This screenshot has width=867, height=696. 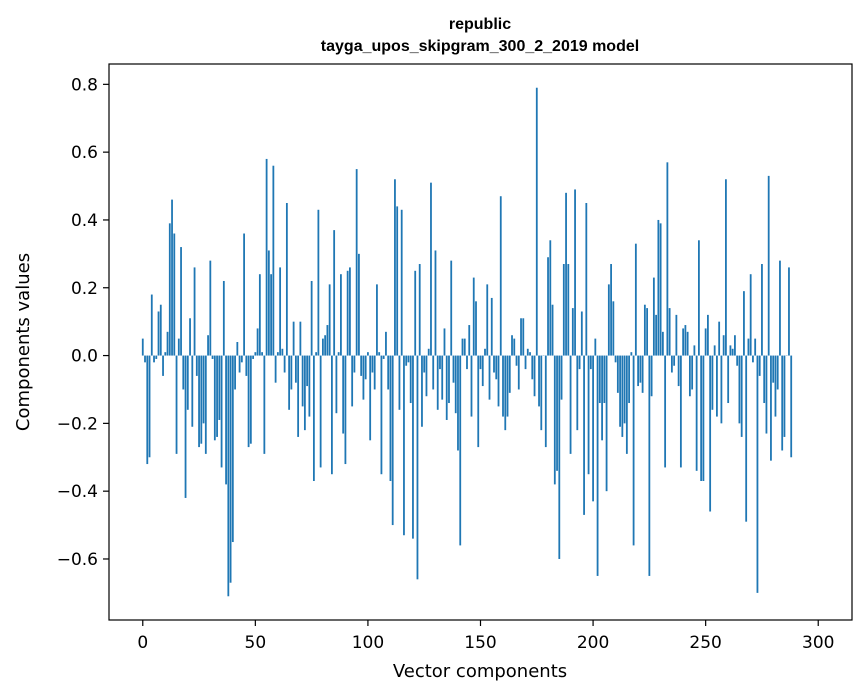 What do you see at coordinates (77, 560) in the screenshot?
I see `y-tick-label: −0.6` at bounding box center [77, 560].